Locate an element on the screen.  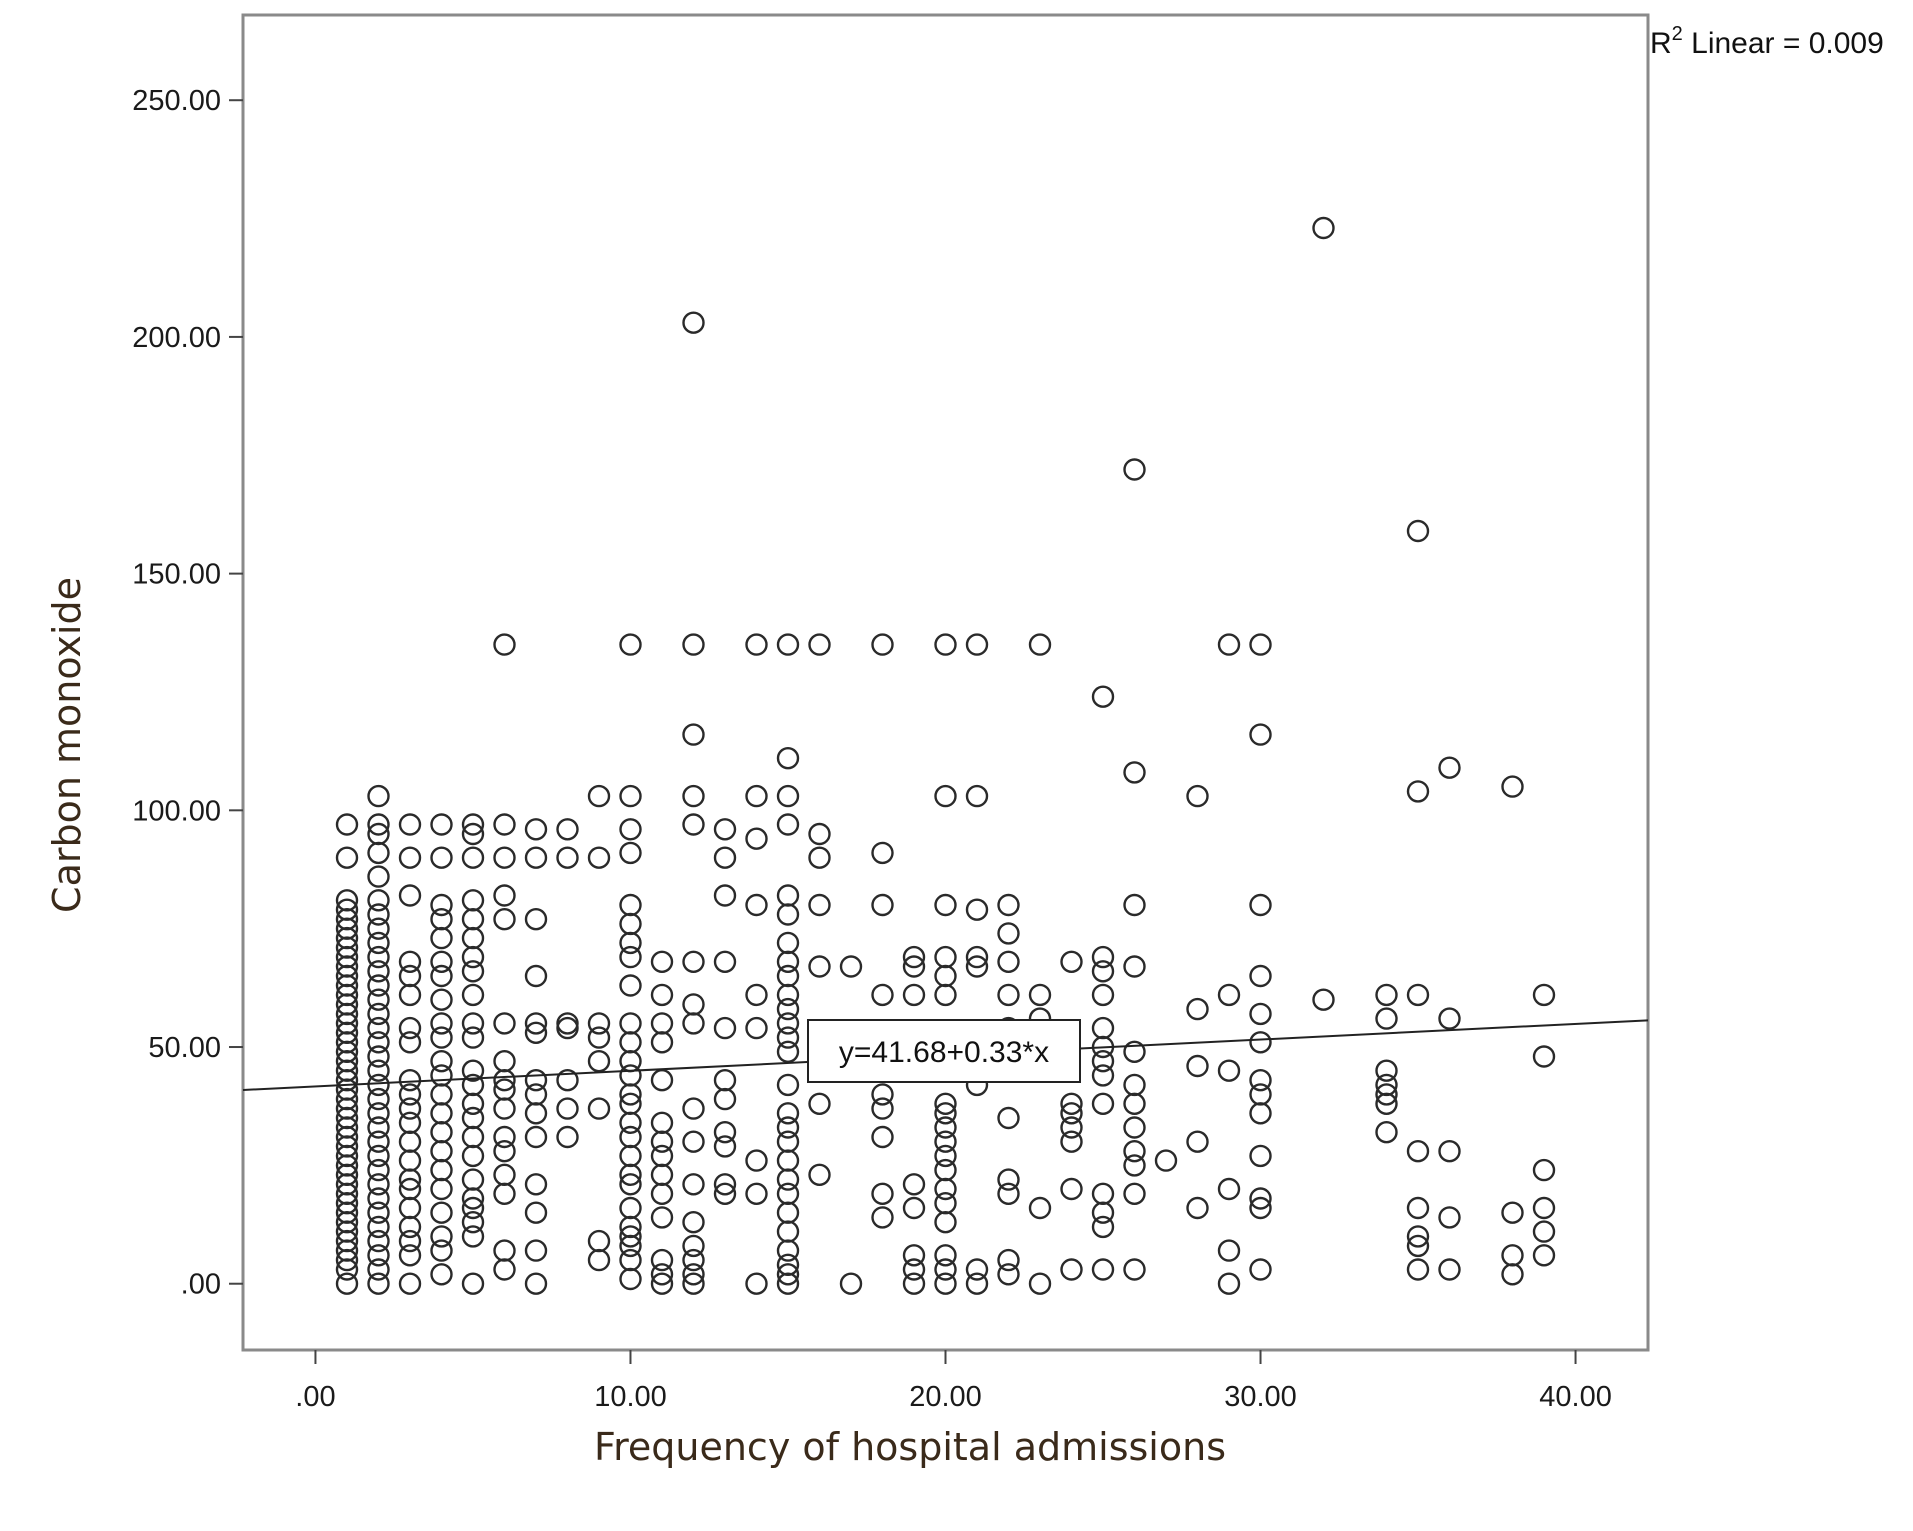
regression-label-box: y=41.68+0.33*x is located at coordinates (944, 1051).